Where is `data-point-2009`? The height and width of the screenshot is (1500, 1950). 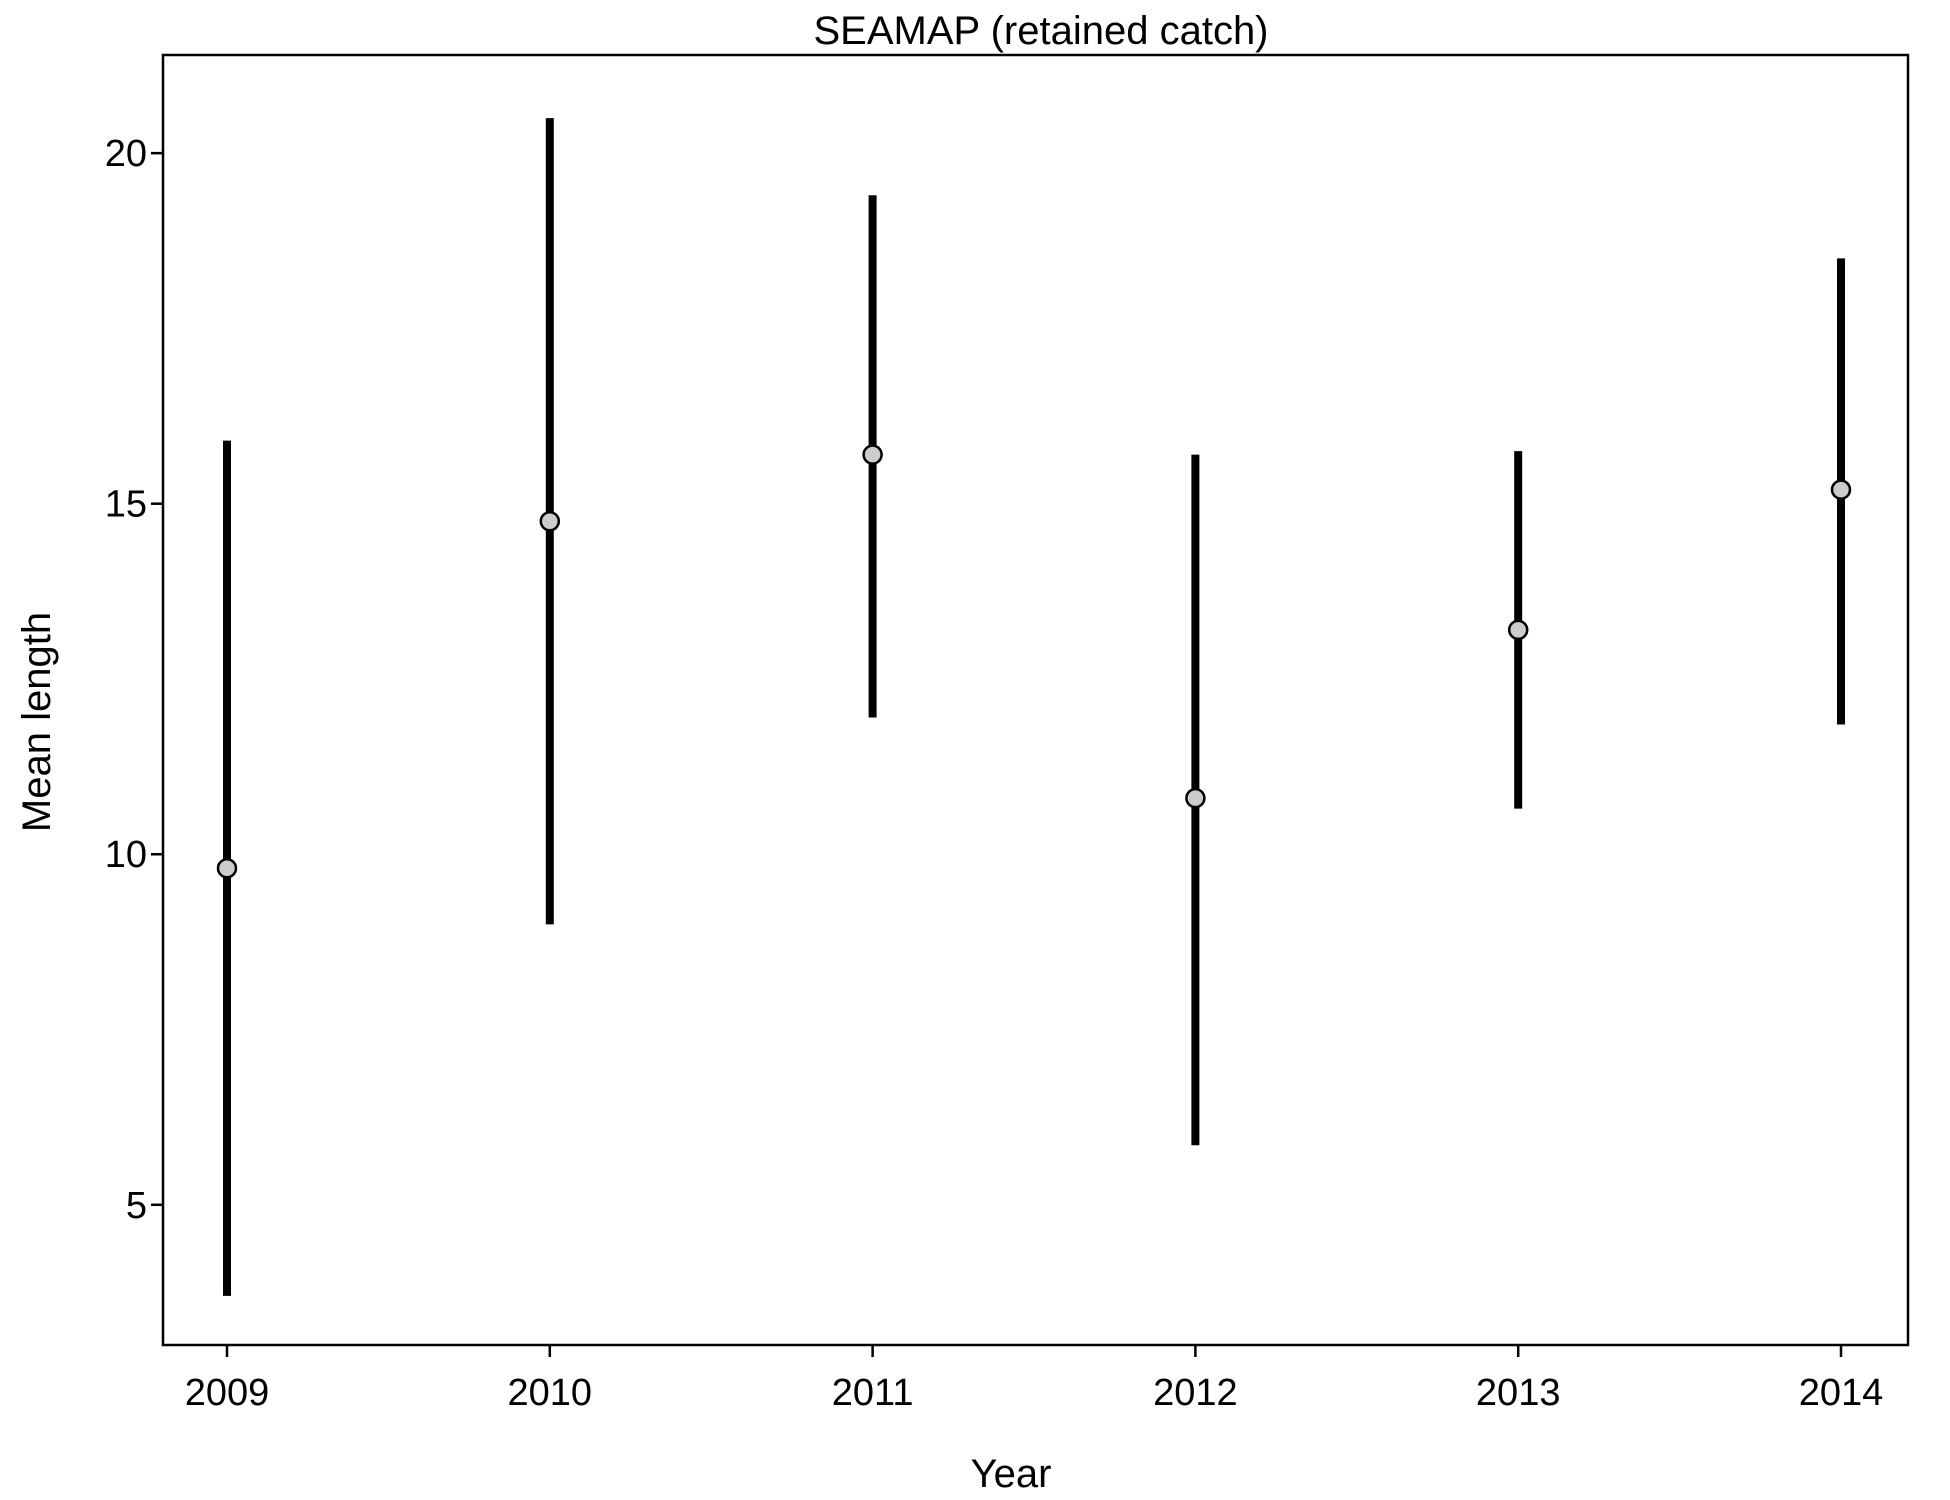 data-point-2009 is located at coordinates (227, 868).